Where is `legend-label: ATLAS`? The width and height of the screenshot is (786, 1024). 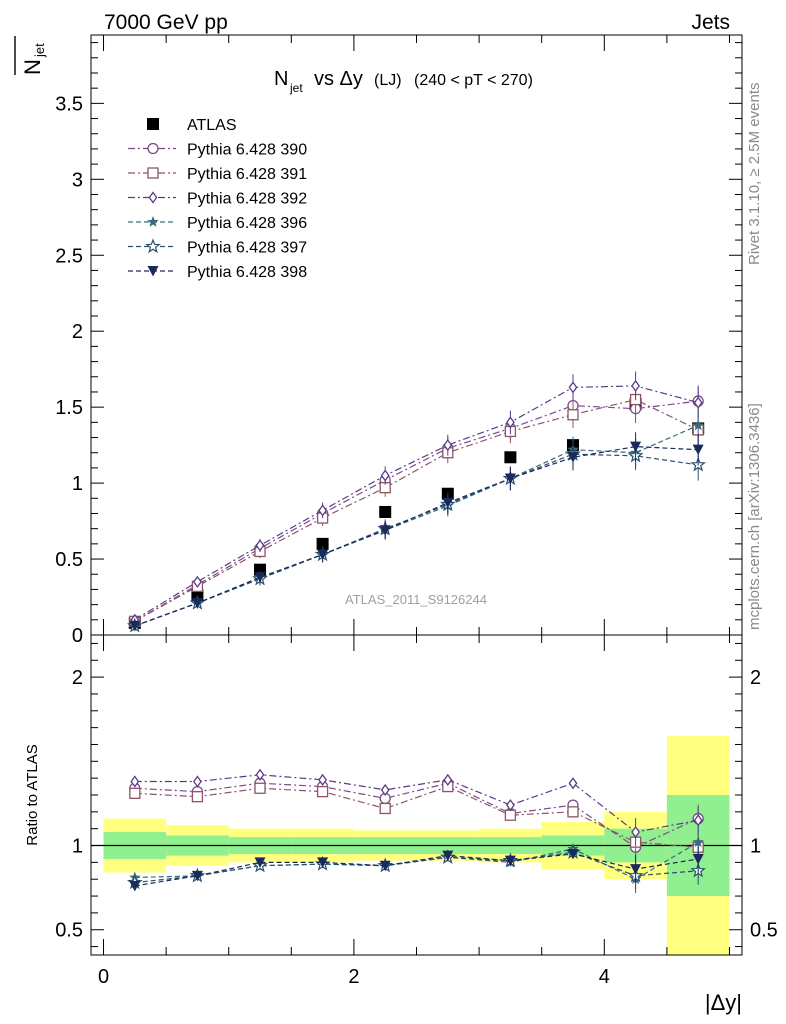 legend-label: ATLAS is located at coordinates (212, 125).